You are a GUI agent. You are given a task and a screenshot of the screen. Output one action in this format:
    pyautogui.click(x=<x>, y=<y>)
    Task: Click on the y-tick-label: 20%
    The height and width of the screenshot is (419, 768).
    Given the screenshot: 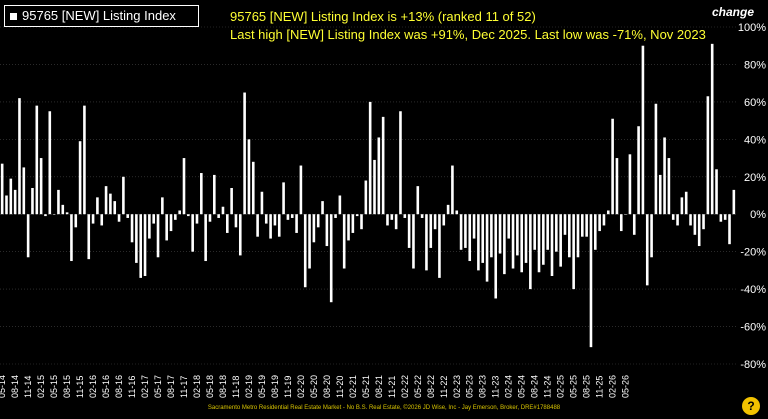 What is the action you would take?
    pyautogui.click(x=755, y=178)
    